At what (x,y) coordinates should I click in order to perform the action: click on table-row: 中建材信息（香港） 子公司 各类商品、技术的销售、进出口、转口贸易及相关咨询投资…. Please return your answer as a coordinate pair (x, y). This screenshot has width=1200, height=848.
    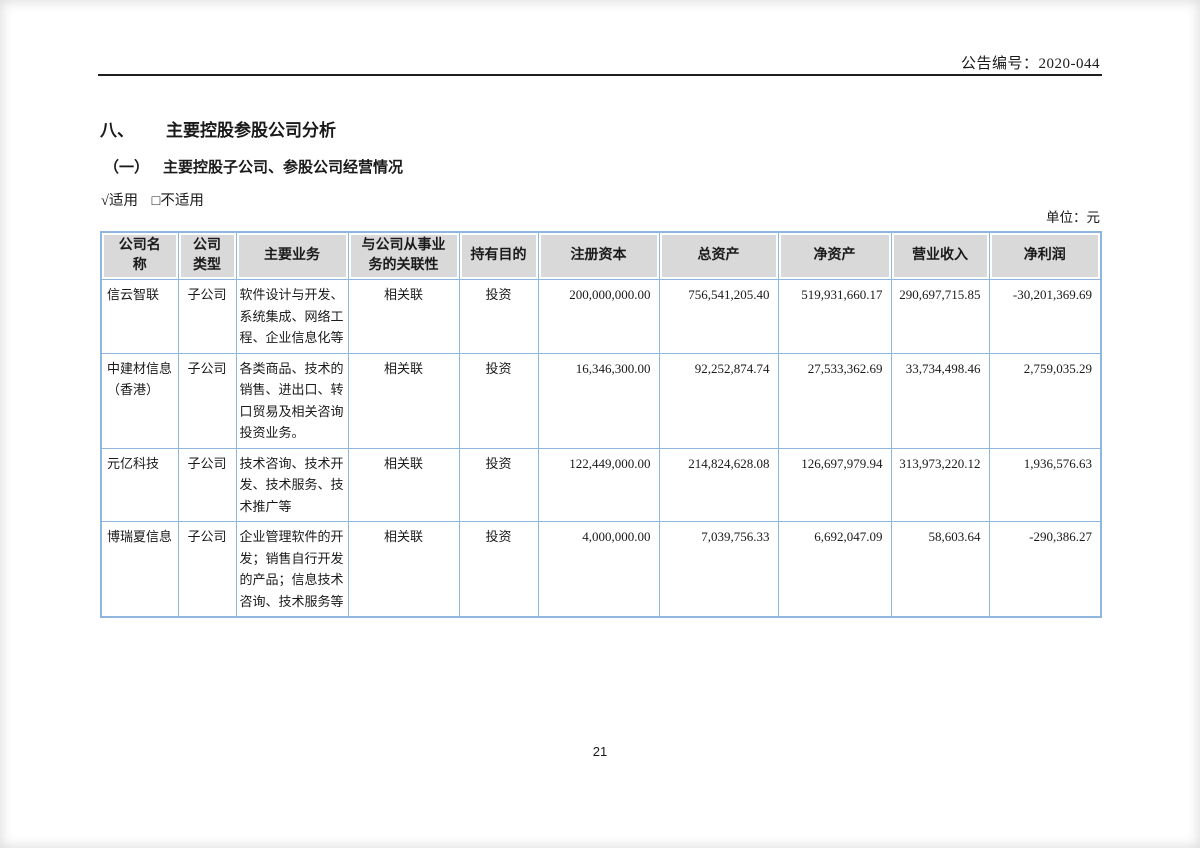
    Looking at the image, I should click on (601, 400).